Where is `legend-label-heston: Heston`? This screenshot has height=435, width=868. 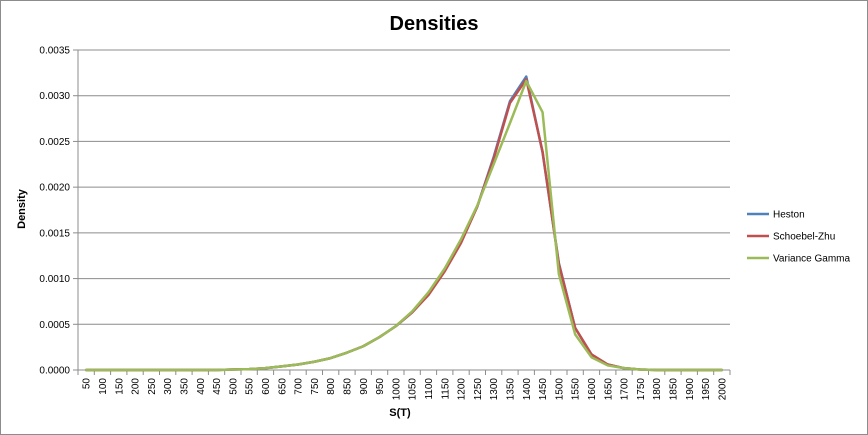
legend-label-heston: Heston is located at coordinates (789, 215).